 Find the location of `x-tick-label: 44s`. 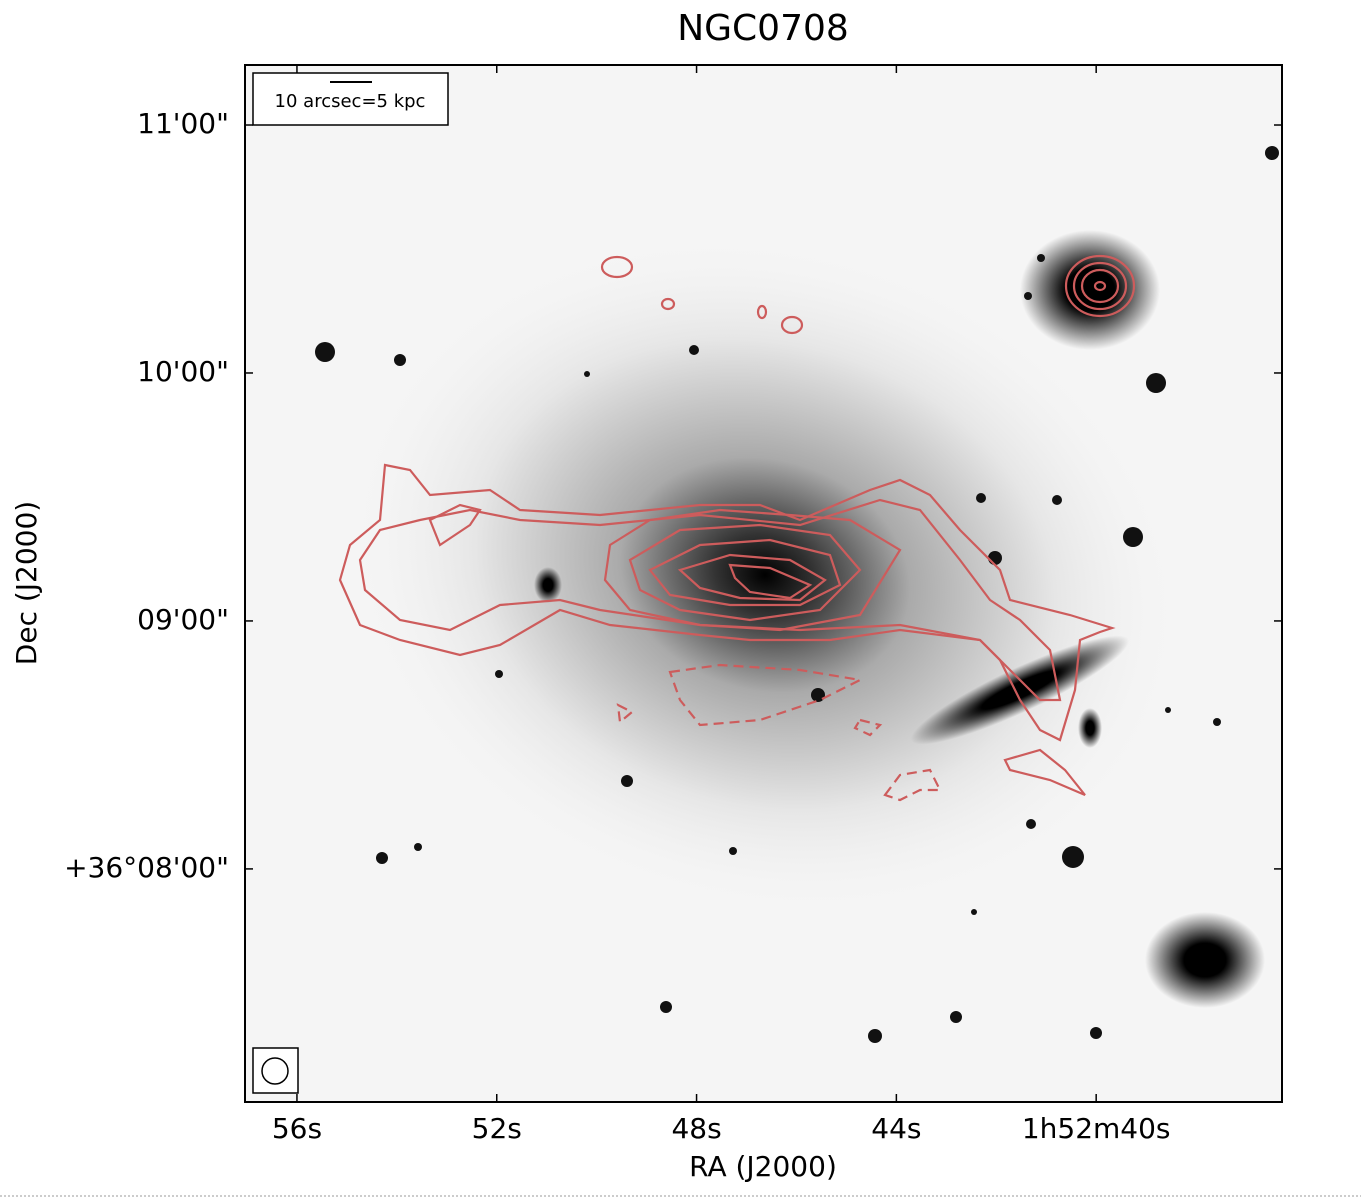

x-tick-label: 44s is located at coordinates (896, 1128).